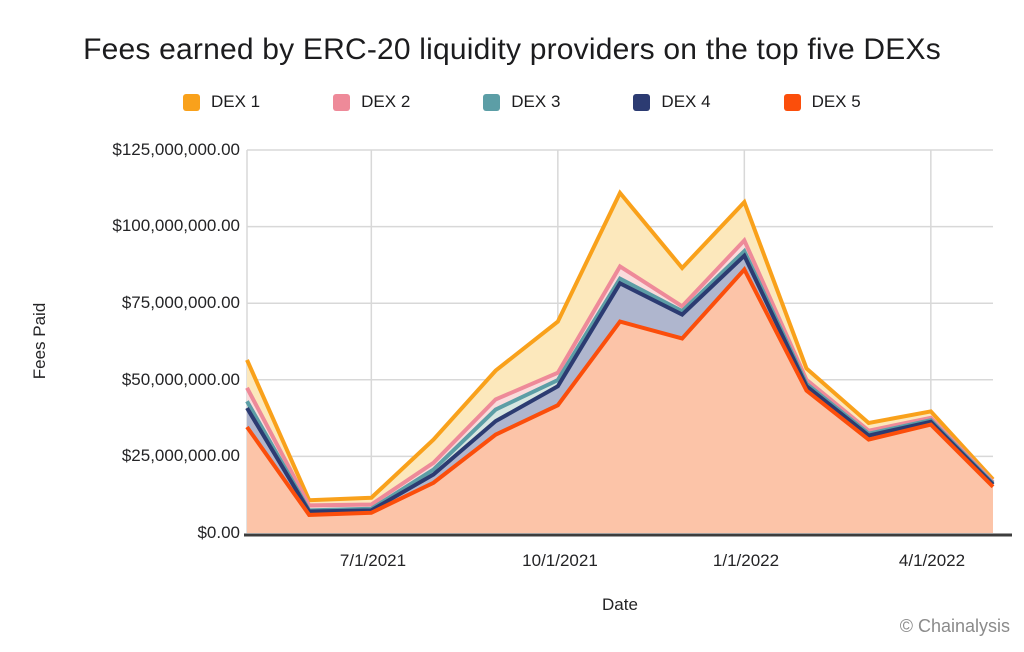 Image resolution: width=1024 pixels, height=652 pixels. What do you see at coordinates (176, 149) in the screenshot?
I see `y-tick-125m: $125,000,000.00` at bounding box center [176, 149].